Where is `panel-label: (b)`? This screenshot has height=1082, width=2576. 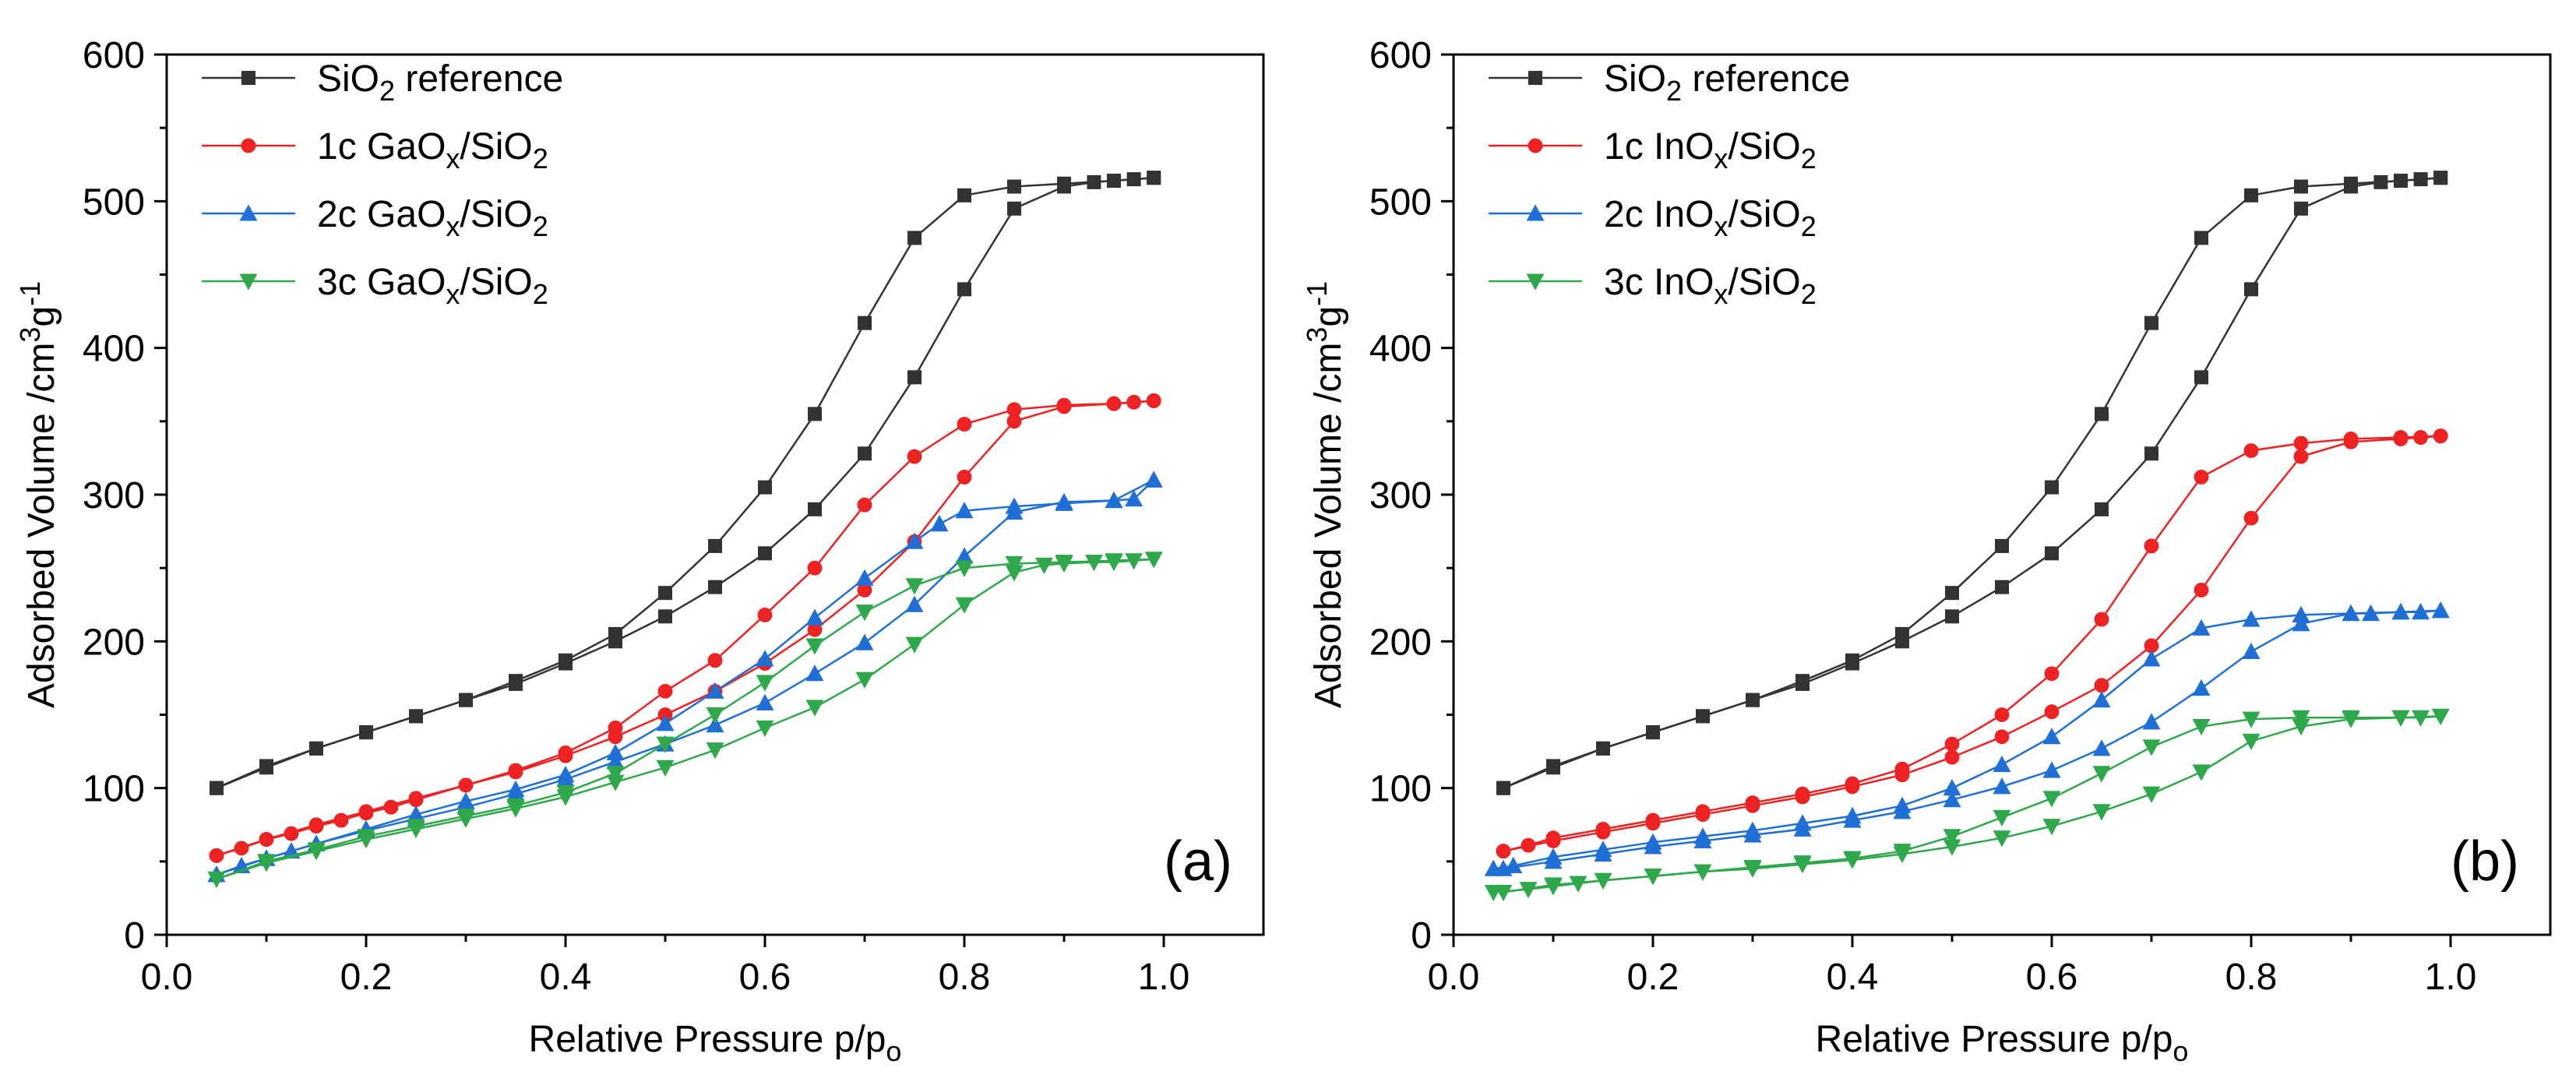 panel-label: (b) is located at coordinates (2485, 861).